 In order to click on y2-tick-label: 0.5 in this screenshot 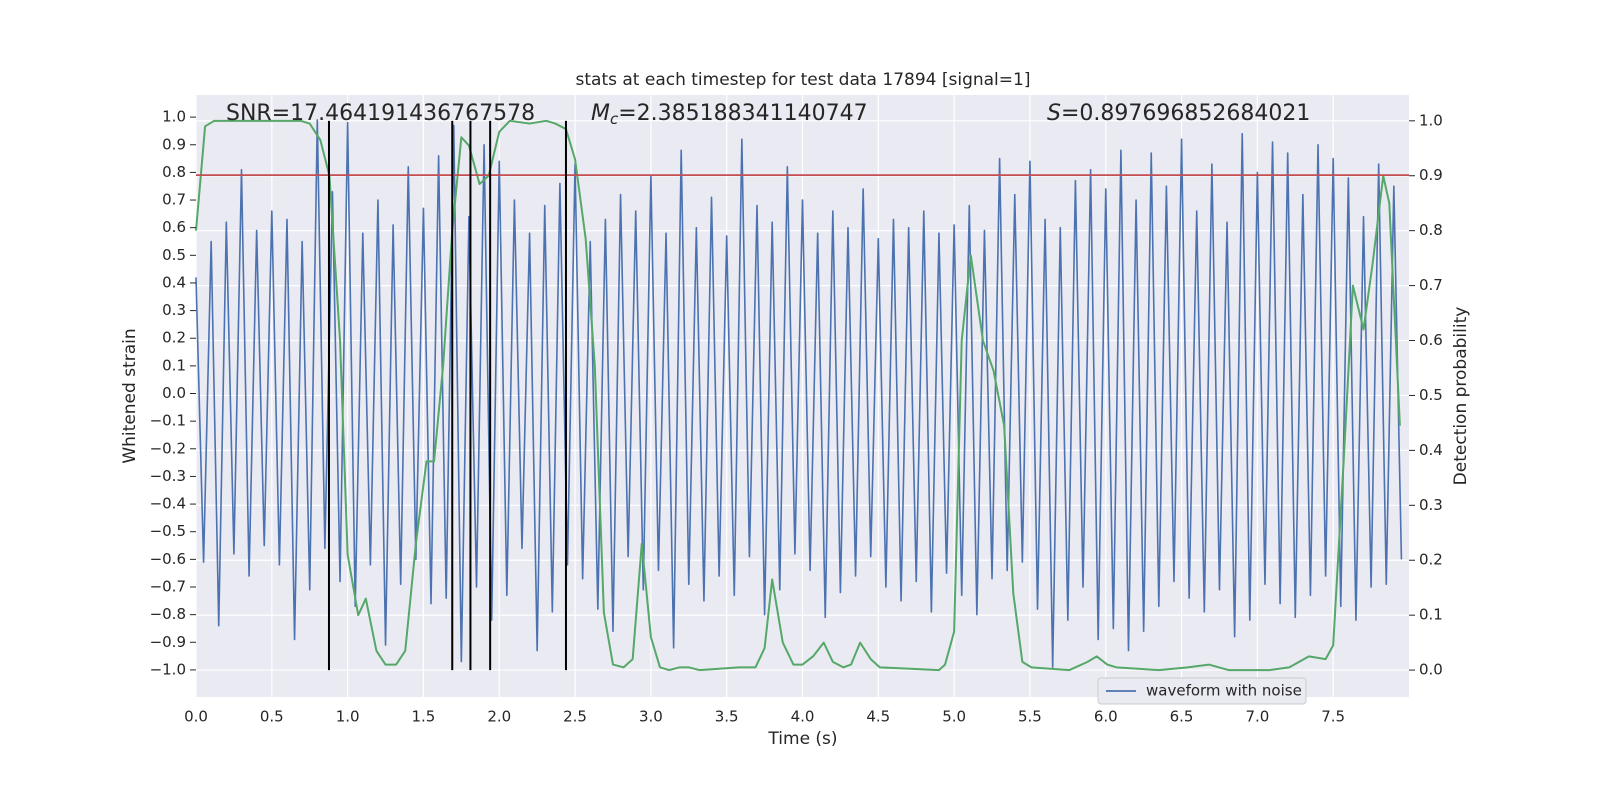, I will do `click(1431, 395)`.